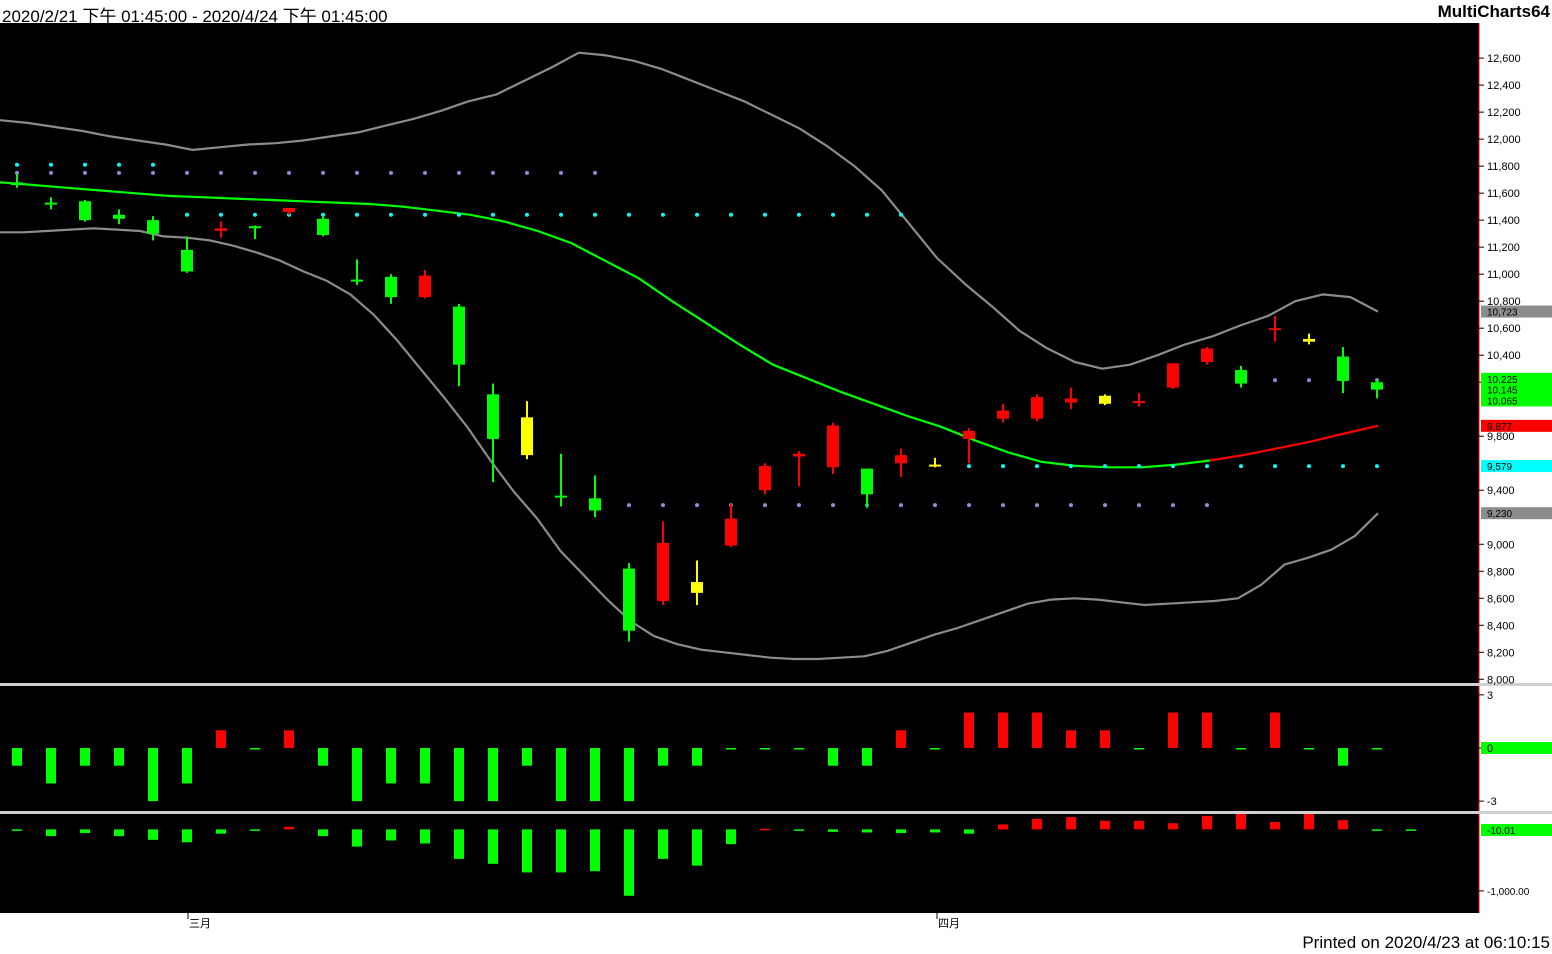  What do you see at coordinates (1504, 86) in the screenshot?
I see `y-tick-label: 12,400` at bounding box center [1504, 86].